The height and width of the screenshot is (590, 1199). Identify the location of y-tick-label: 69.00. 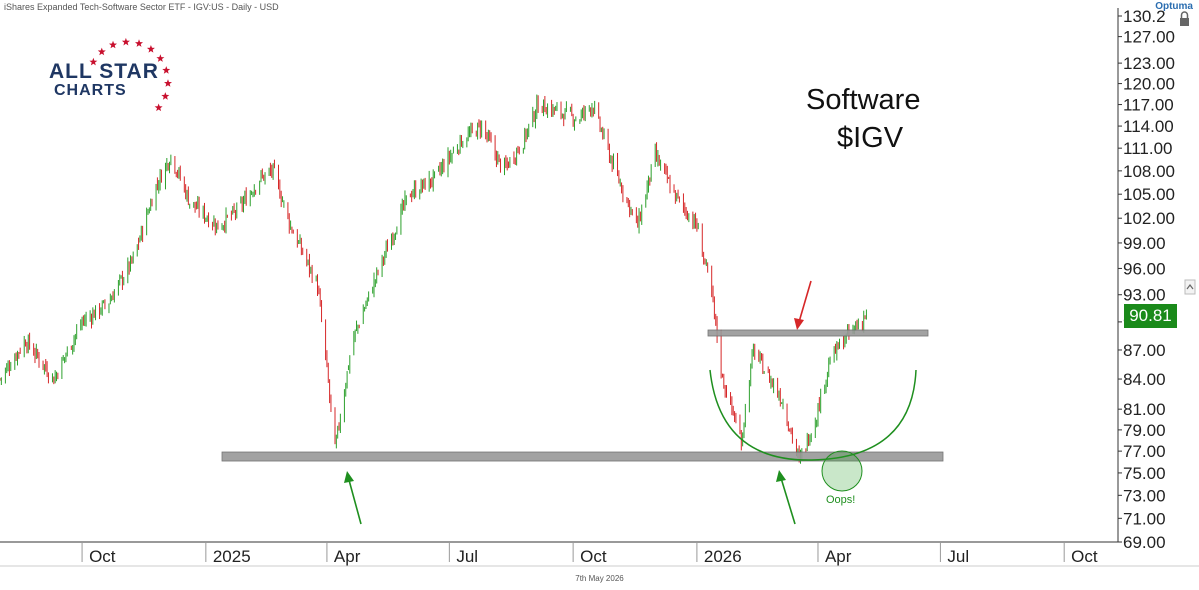
(1144, 542).